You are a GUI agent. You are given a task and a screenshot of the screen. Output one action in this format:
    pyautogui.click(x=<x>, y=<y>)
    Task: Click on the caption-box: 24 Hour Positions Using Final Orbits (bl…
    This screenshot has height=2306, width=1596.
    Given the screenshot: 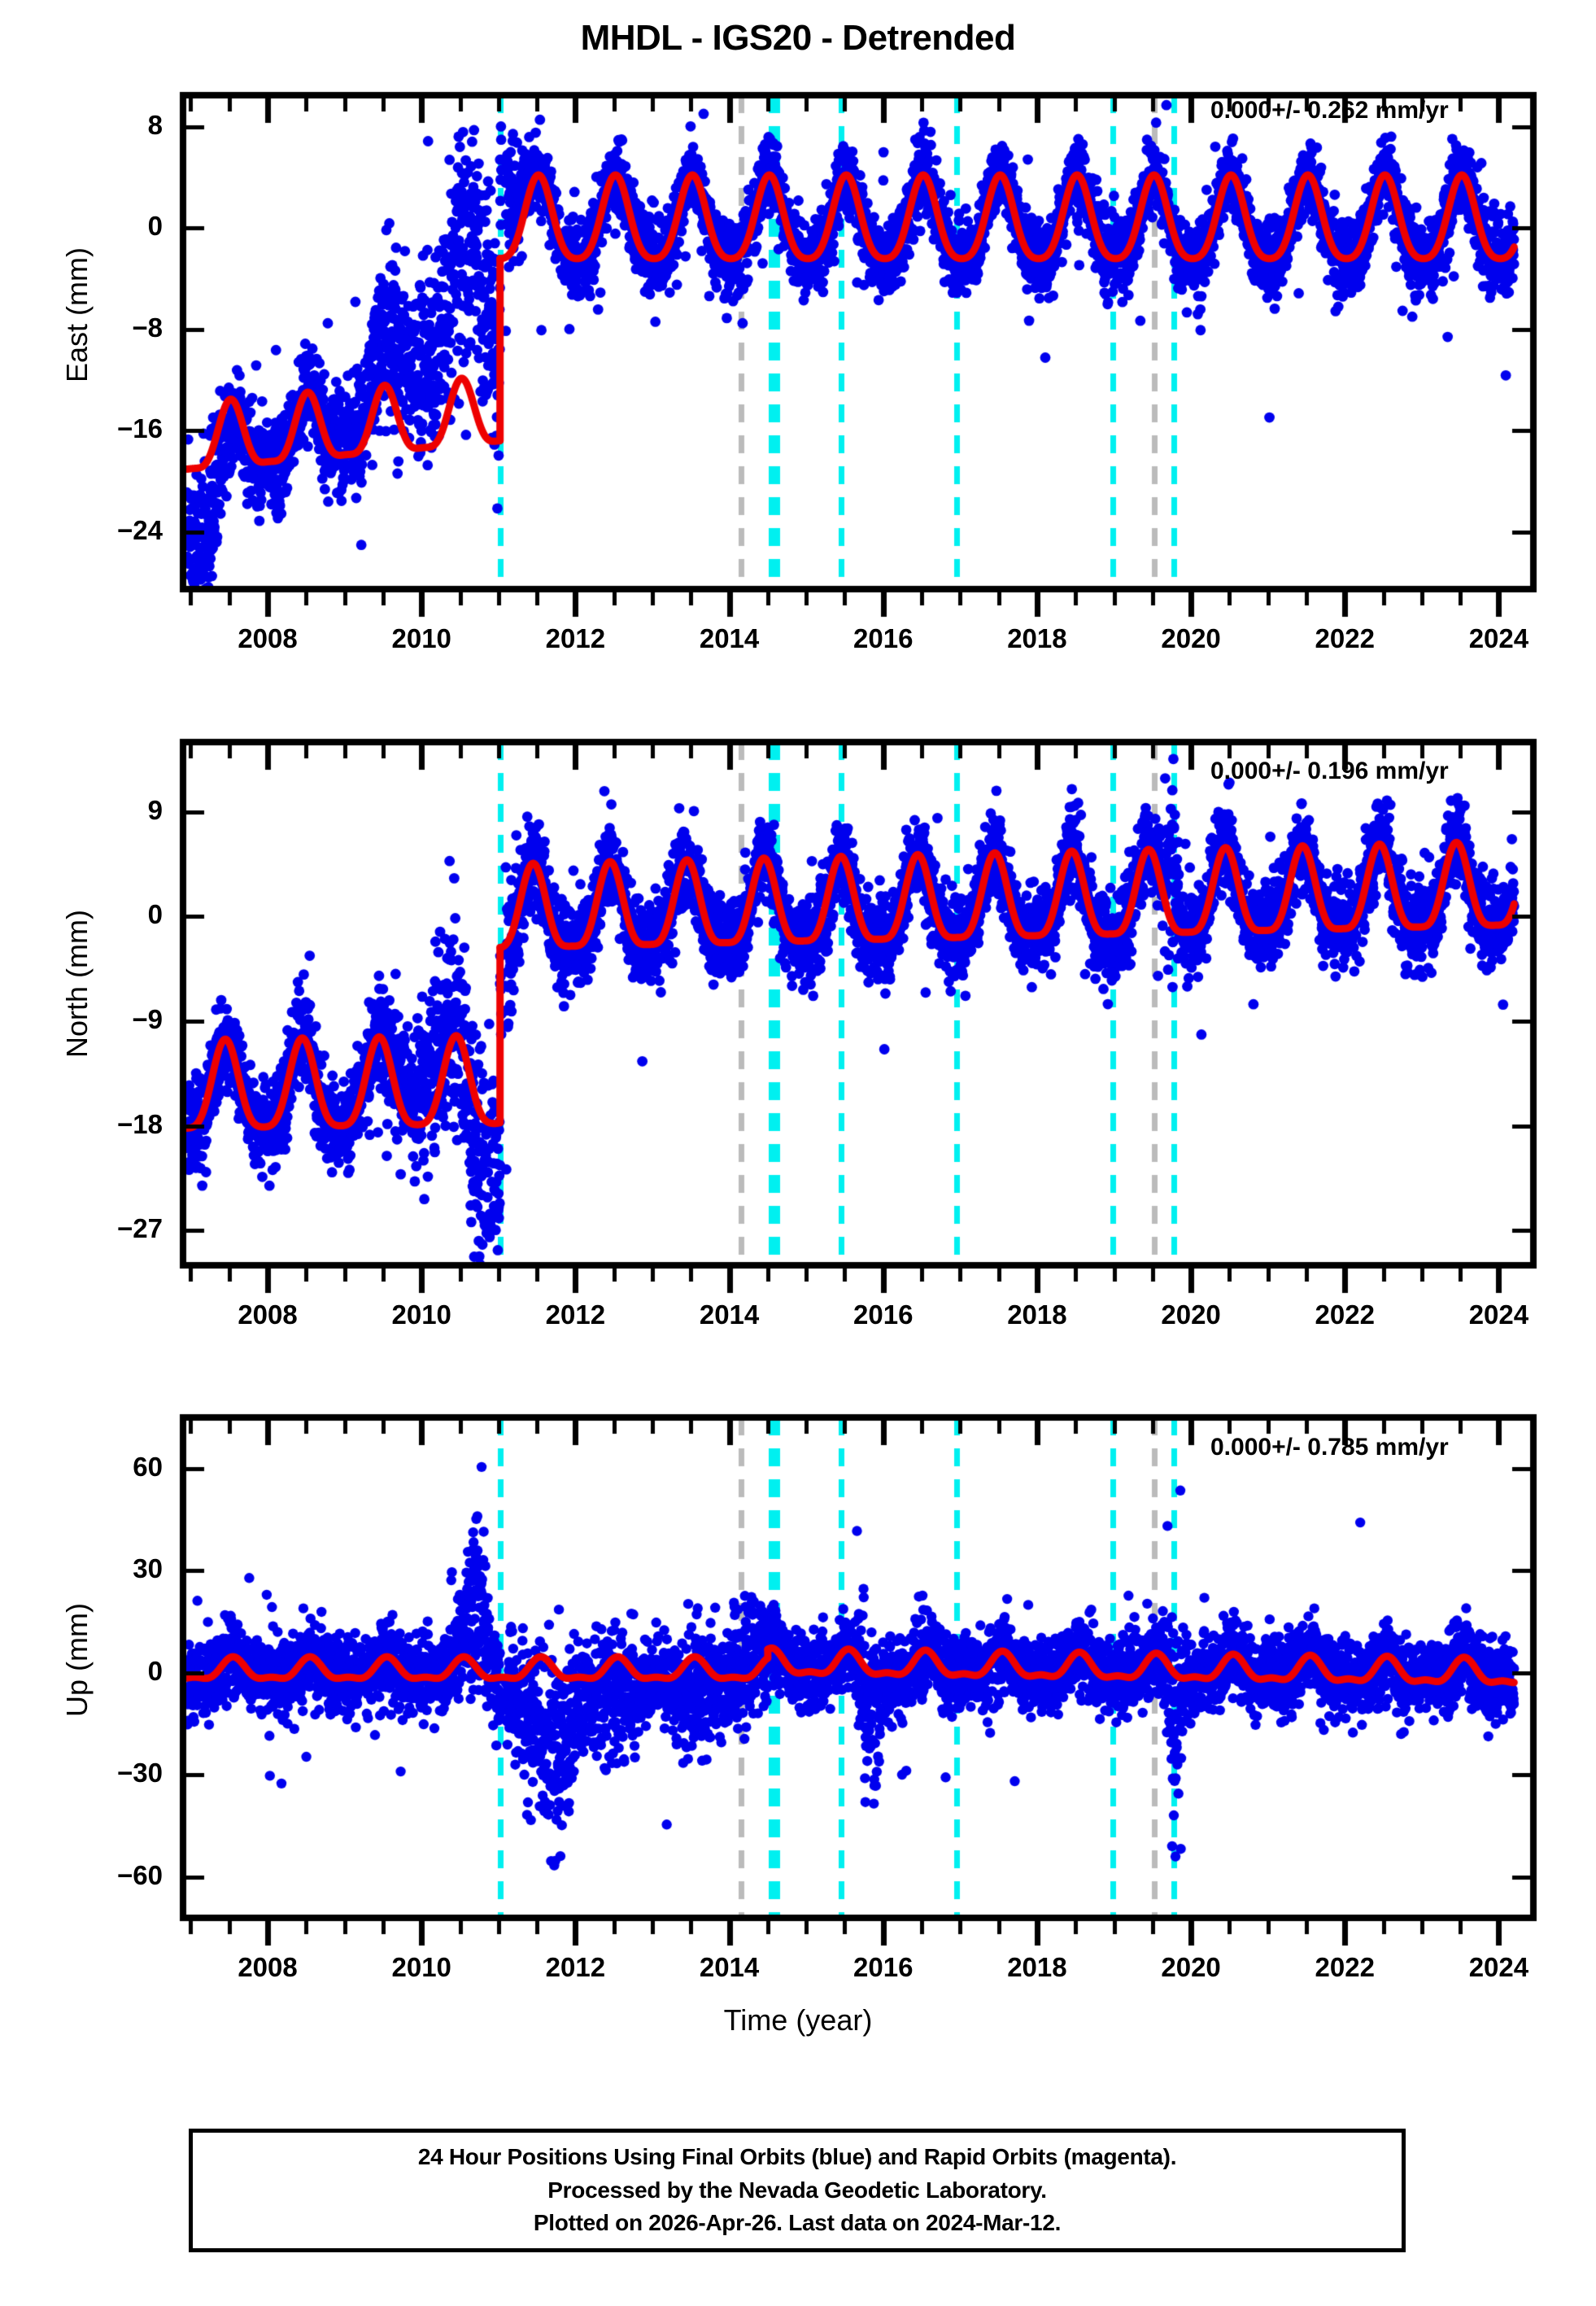 What is the action you would take?
    pyautogui.click(x=797, y=2190)
    